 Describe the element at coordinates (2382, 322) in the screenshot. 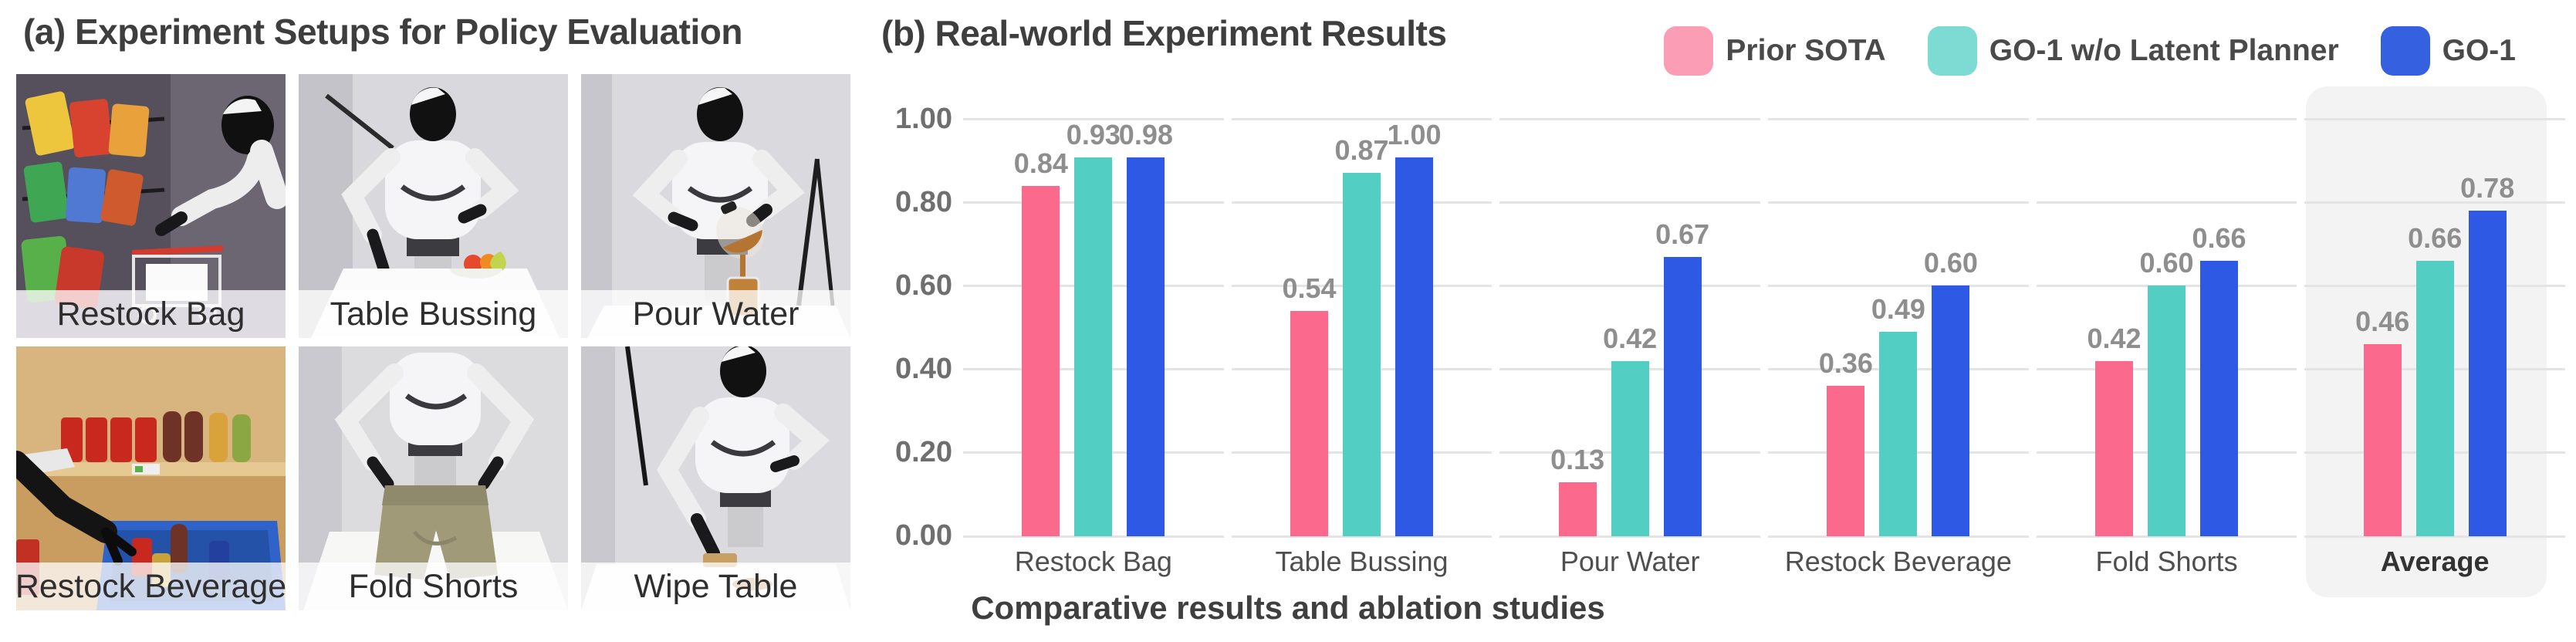

I see `bar-value-label: 0.46` at that location.